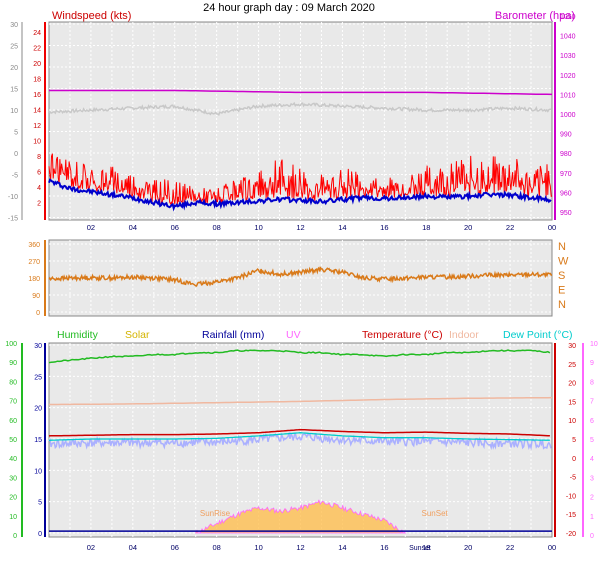 This screenshot has height=566, width=608. Describe the element at coordinates (91, 547) in the screenshot. I see `temp-x-tick-label: 02` at that location.